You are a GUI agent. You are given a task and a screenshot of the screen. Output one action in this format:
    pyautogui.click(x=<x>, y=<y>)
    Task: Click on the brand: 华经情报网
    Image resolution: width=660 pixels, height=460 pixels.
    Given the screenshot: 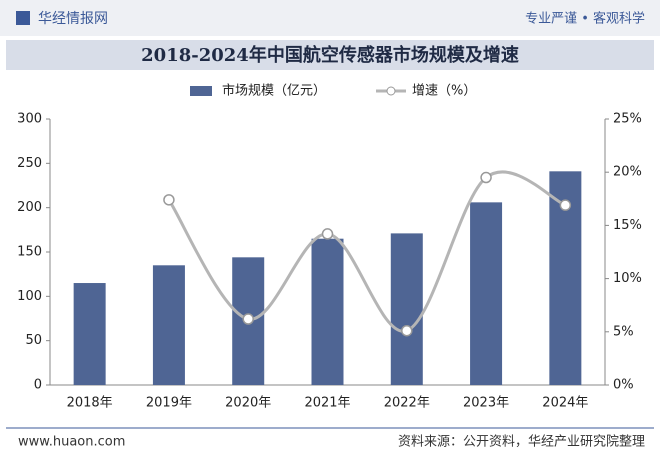 What is the action you would take?
    pyautogui.click(x=73, y=19)
    